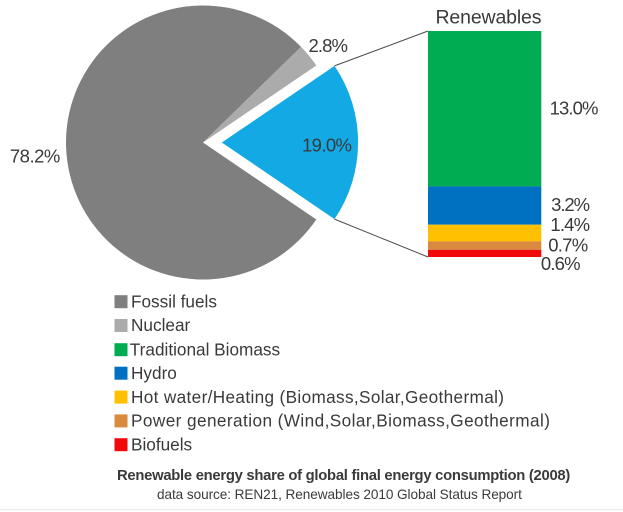 The image size is (623, 512). I want to click on svg-text: Nuclear, so click(161, 325).